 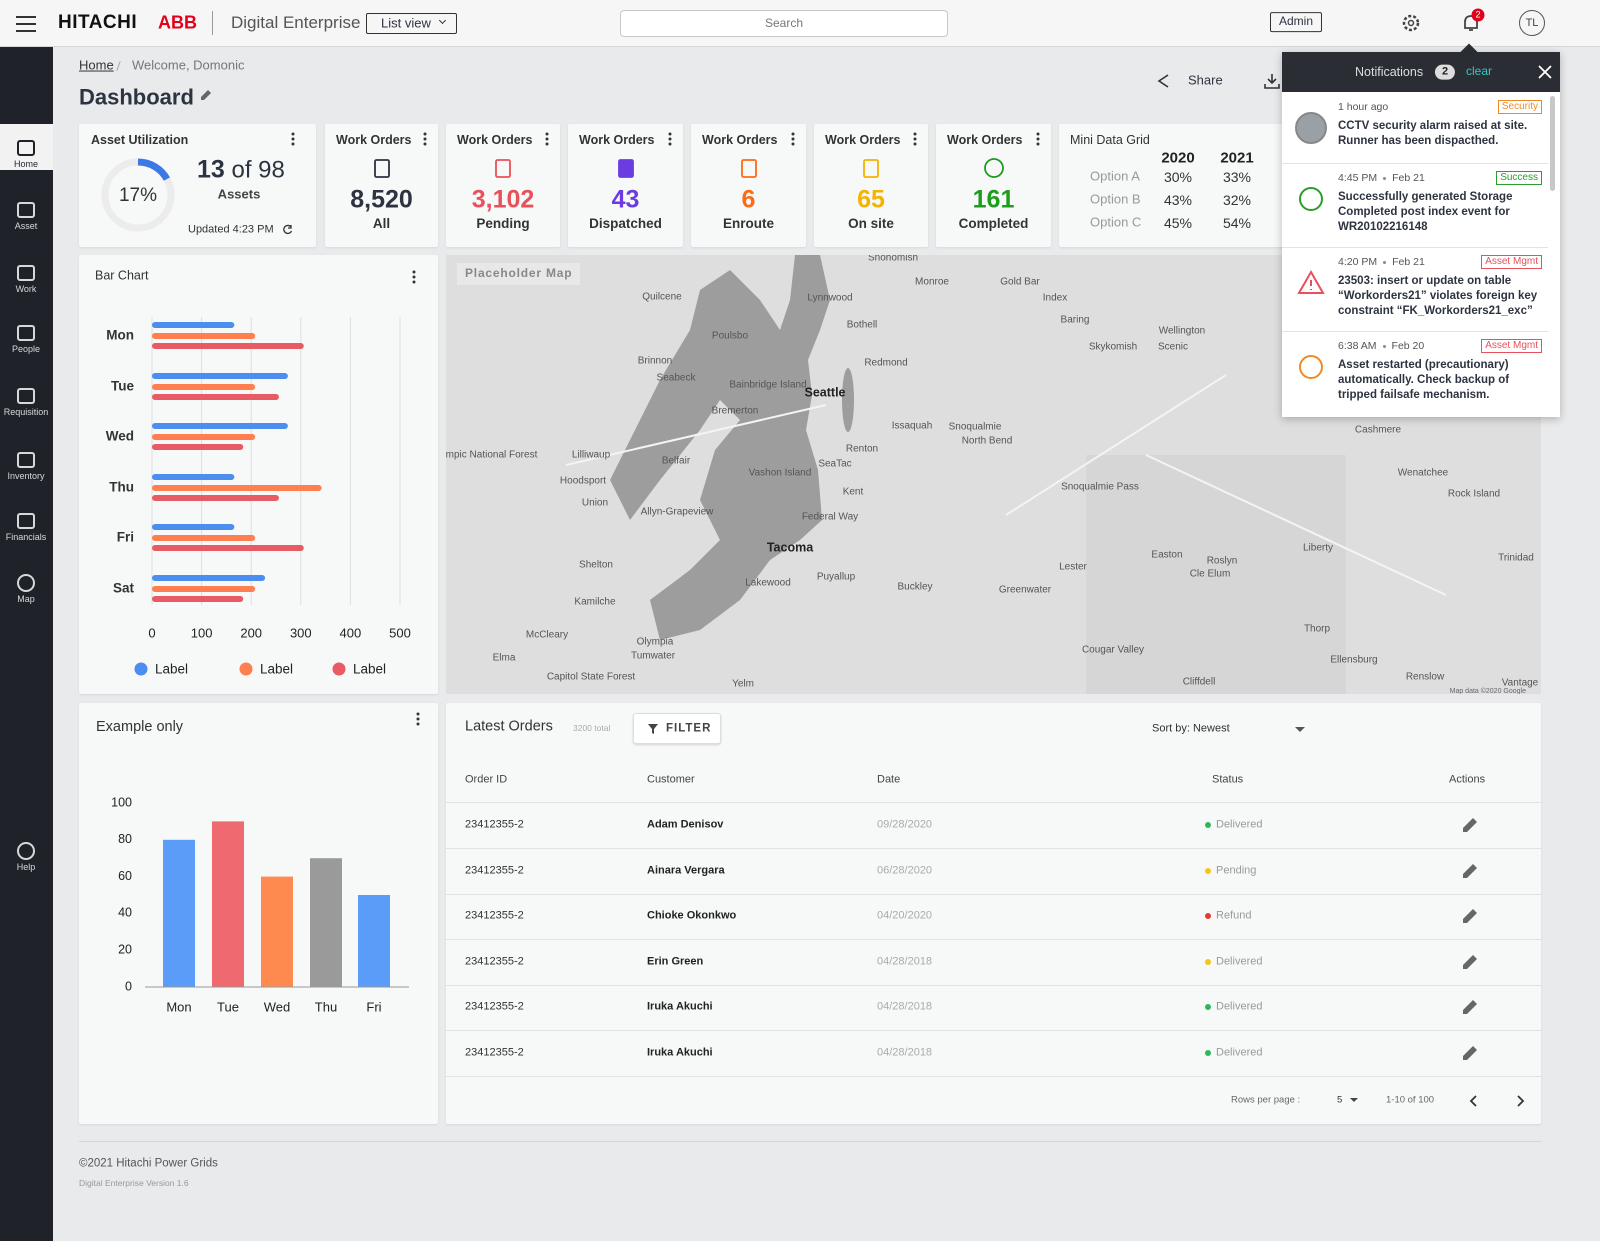 What do you see at coordinates (26, 536) in the screenshot?
I see `sidebar-label: Financials` at bounding box center [26, 536].